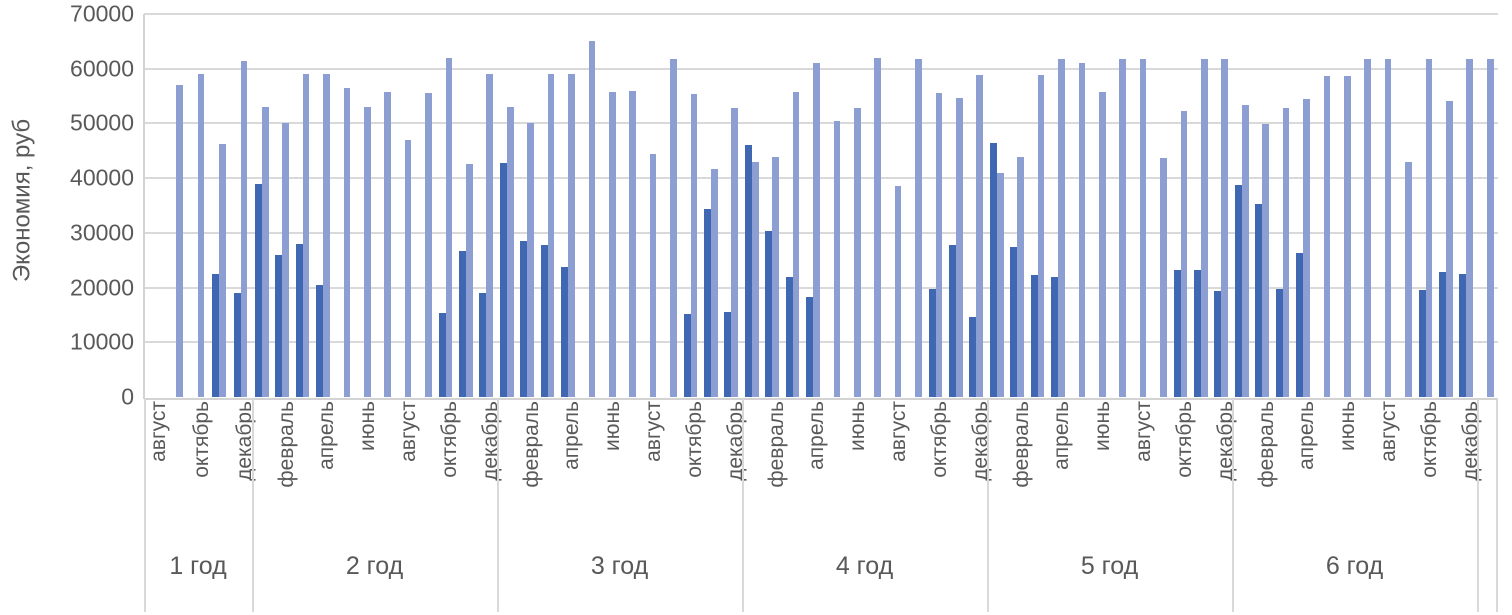  What do you see at coordinates (22, 200) in the screenshot?
I see `y-axis-title: Экономия, руб` at bounding box center [22, 200].